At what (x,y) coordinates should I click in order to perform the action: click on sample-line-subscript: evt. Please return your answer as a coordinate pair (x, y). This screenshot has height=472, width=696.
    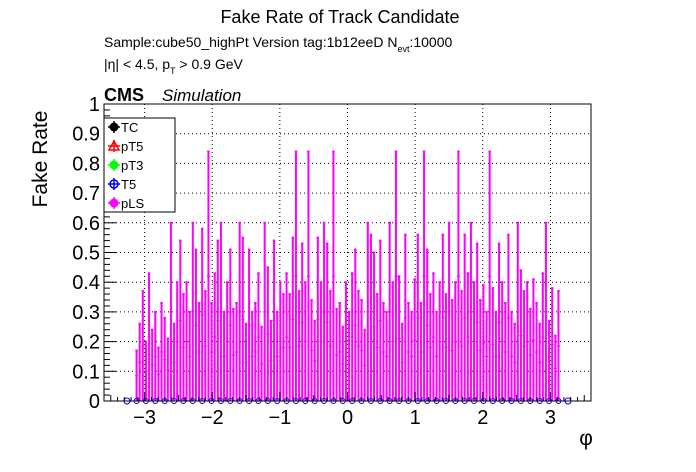
    Looking at the image, I should click on (403, 49).